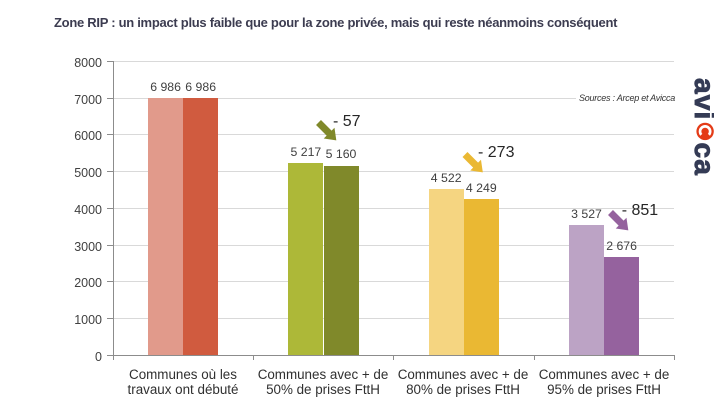  What do you see at coordinates (701, 99) in the screenshot?
I see `svg-text: avi` at bounding box center [701, 99].